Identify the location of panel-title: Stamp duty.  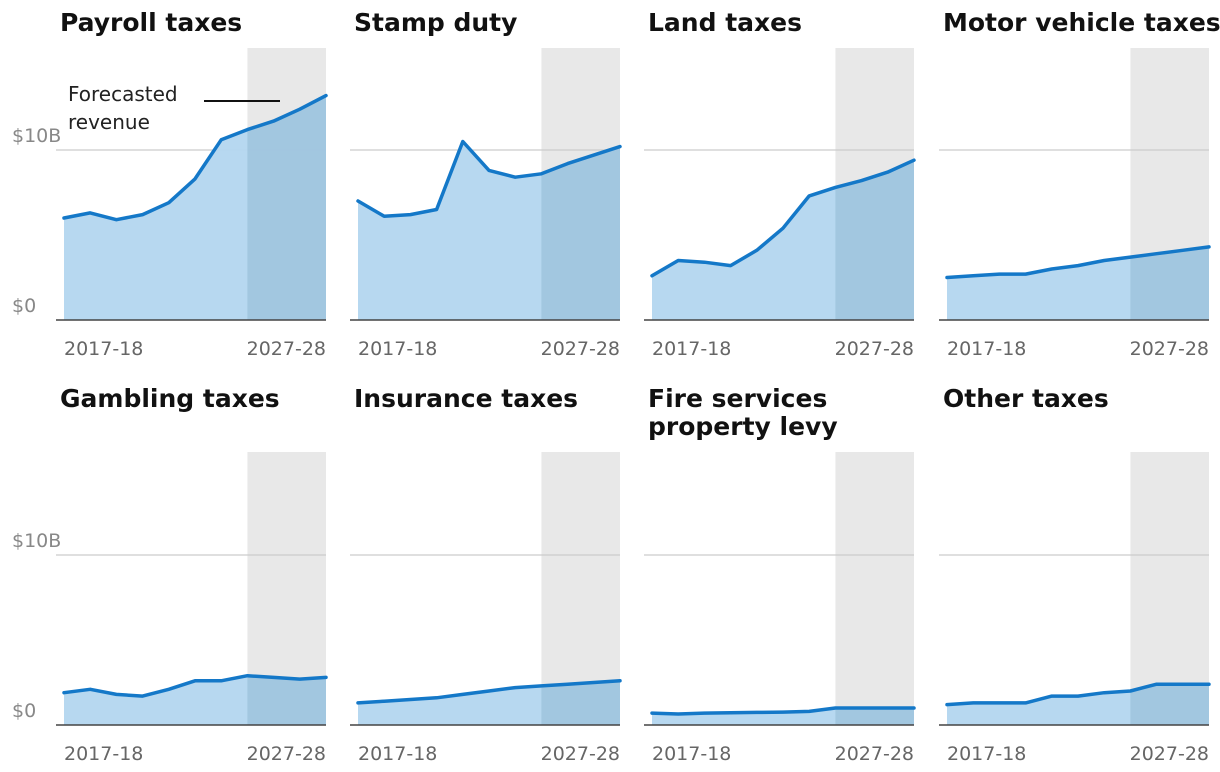
(435, 22).